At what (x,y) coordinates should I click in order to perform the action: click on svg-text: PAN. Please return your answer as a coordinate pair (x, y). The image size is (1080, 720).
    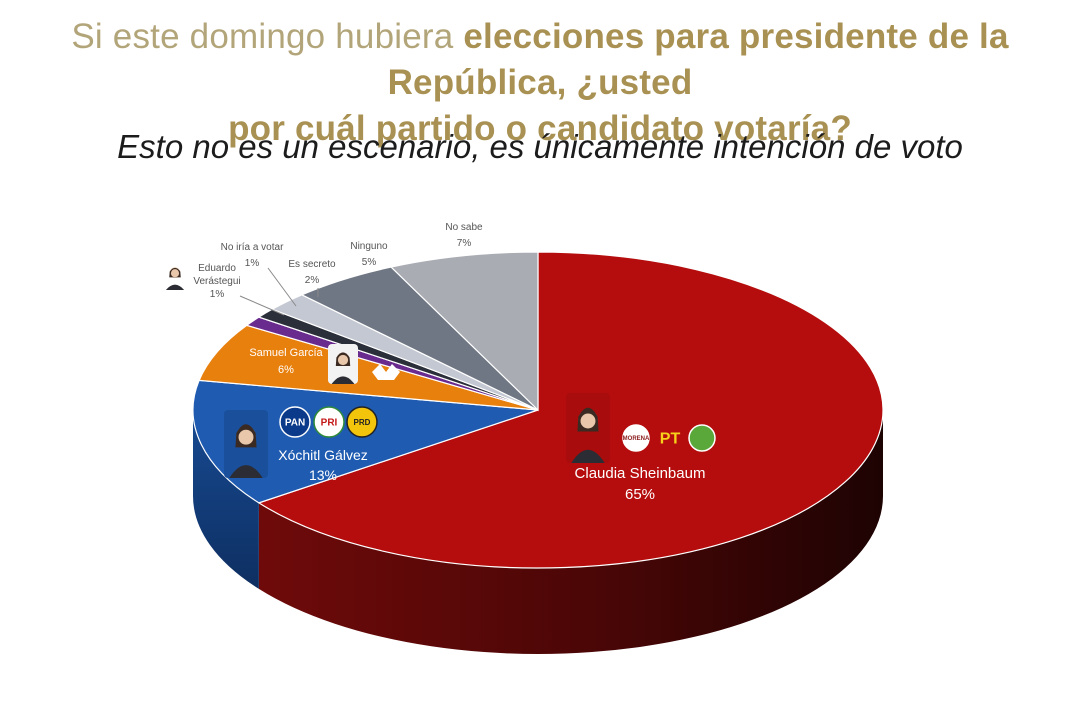
    Looking at the image, I should click on (295, 423).